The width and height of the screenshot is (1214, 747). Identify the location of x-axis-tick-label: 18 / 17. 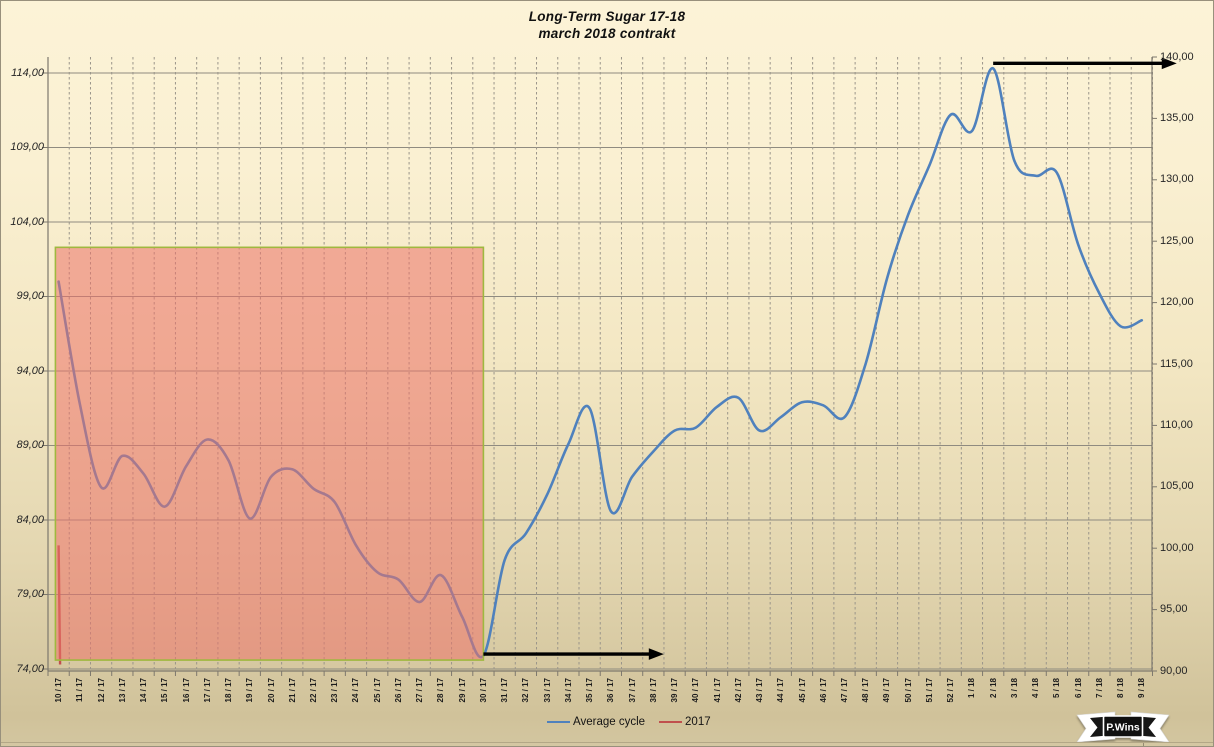
(229, 690).